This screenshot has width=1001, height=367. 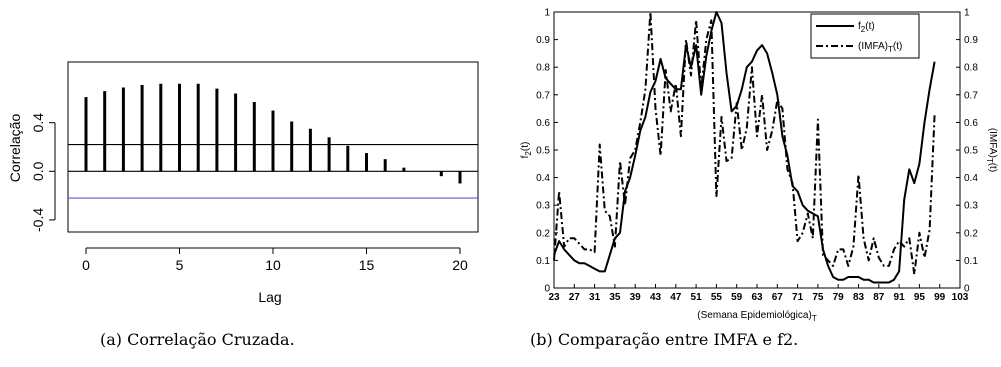 I want to click on y-tick-label-right: 0.3, so click(x=971, y=206).